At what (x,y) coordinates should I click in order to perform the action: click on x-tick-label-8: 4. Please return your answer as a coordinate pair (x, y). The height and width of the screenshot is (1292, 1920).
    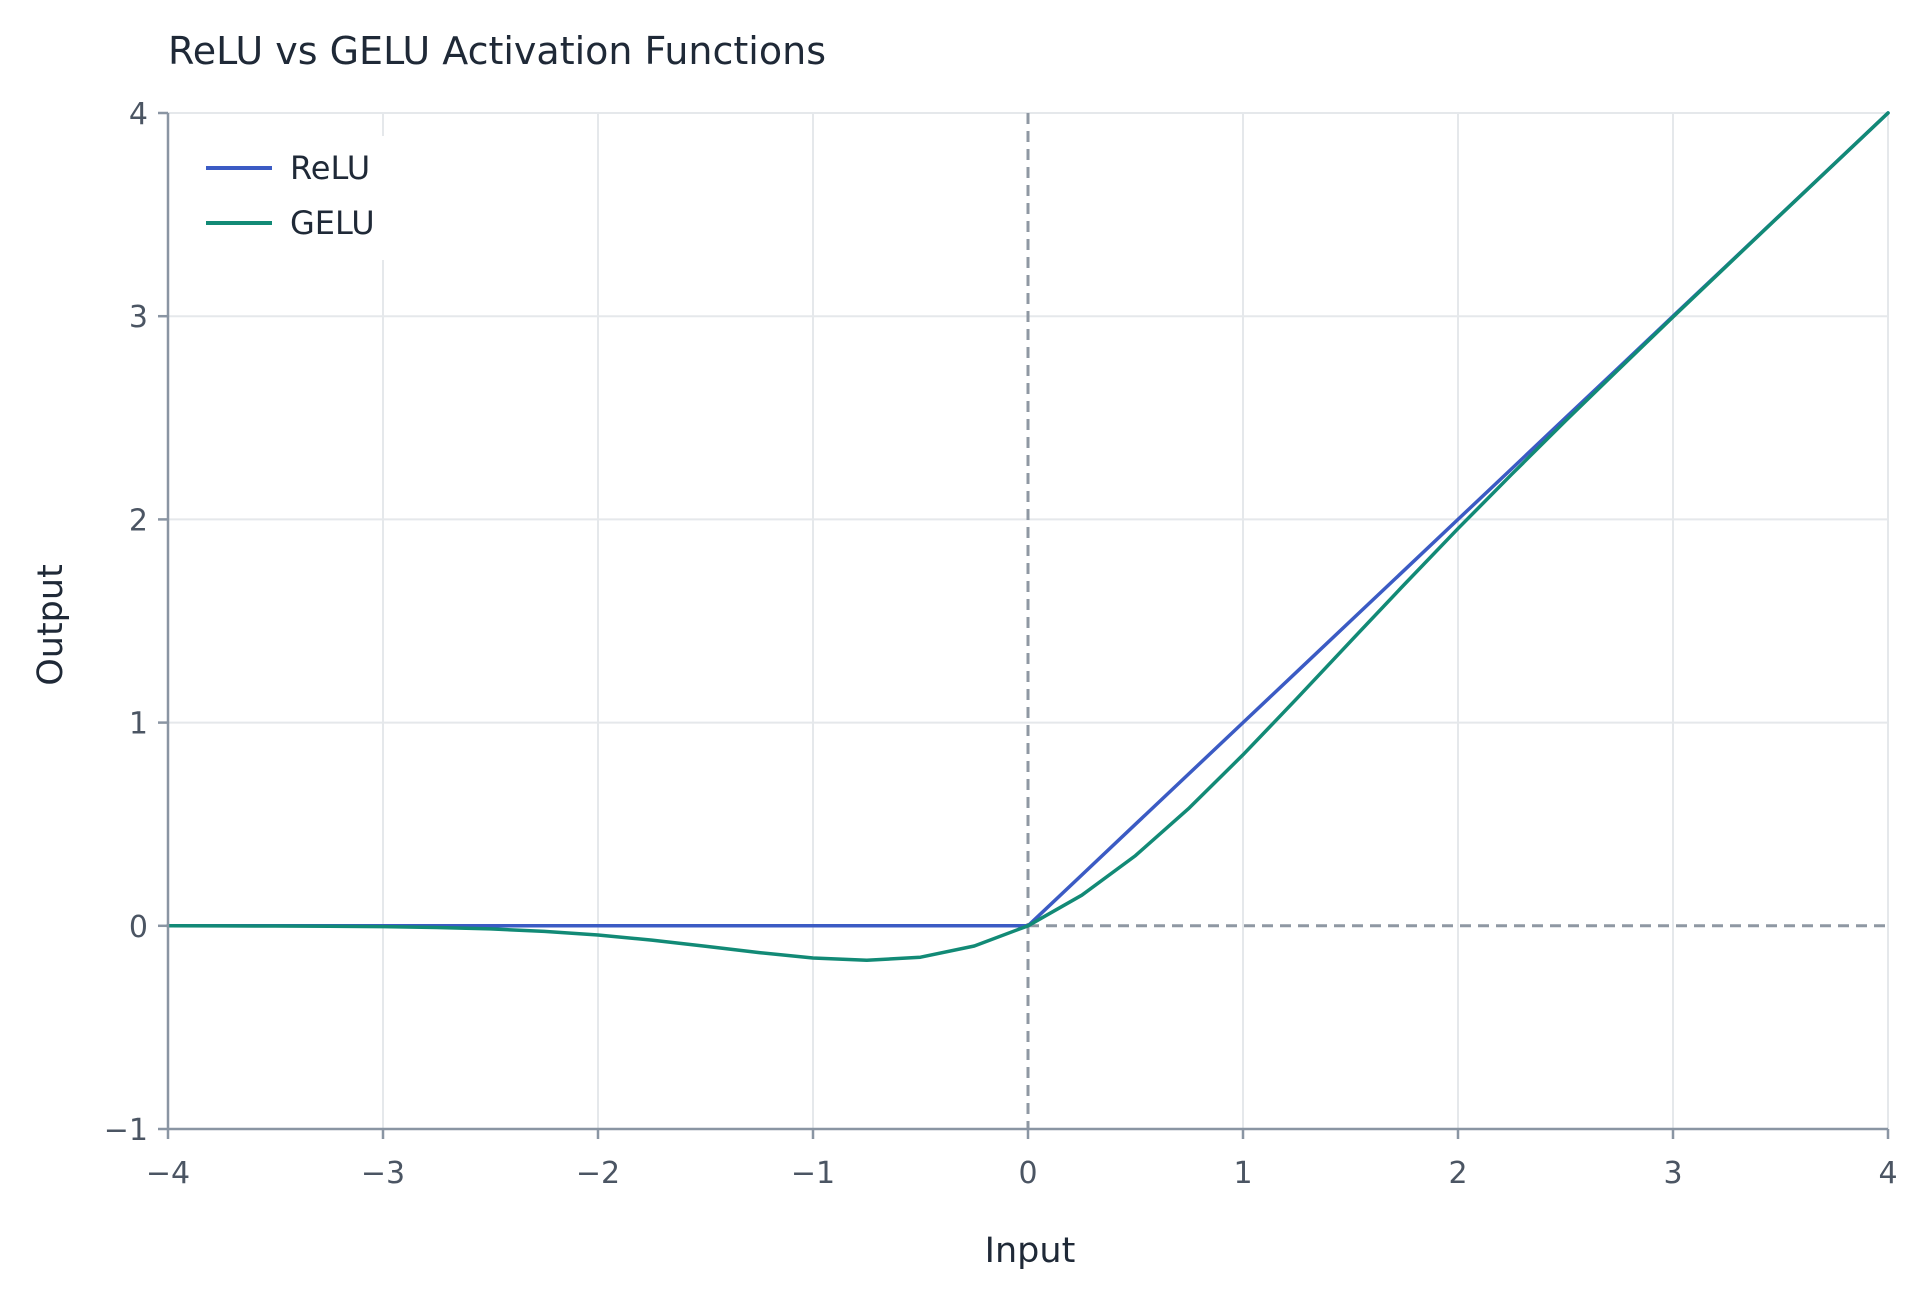
    Looking at the image, I should click on (1887, 1173).